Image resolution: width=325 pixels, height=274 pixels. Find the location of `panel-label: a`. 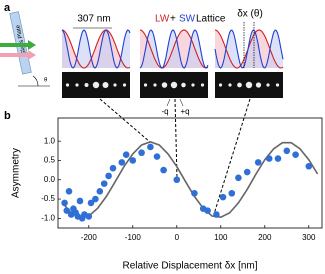

panel-label: a is located at coordinates (7, 8).